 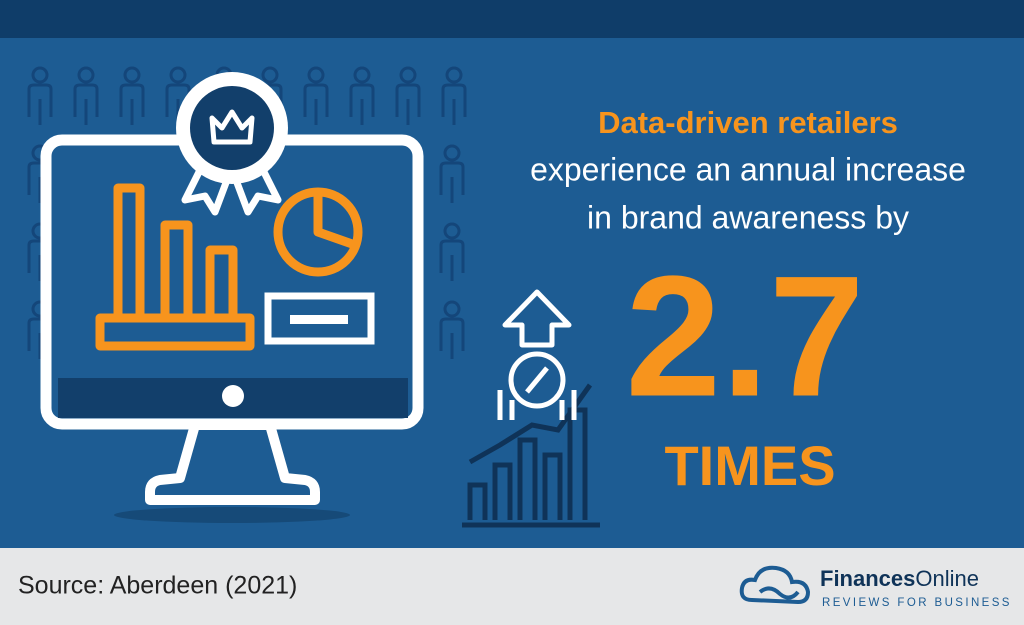 What do you see at coordinates (748, 122) in the screenshot?
I see `headline-highlight: Data-driven retailers` at bounding box center [748, 122].